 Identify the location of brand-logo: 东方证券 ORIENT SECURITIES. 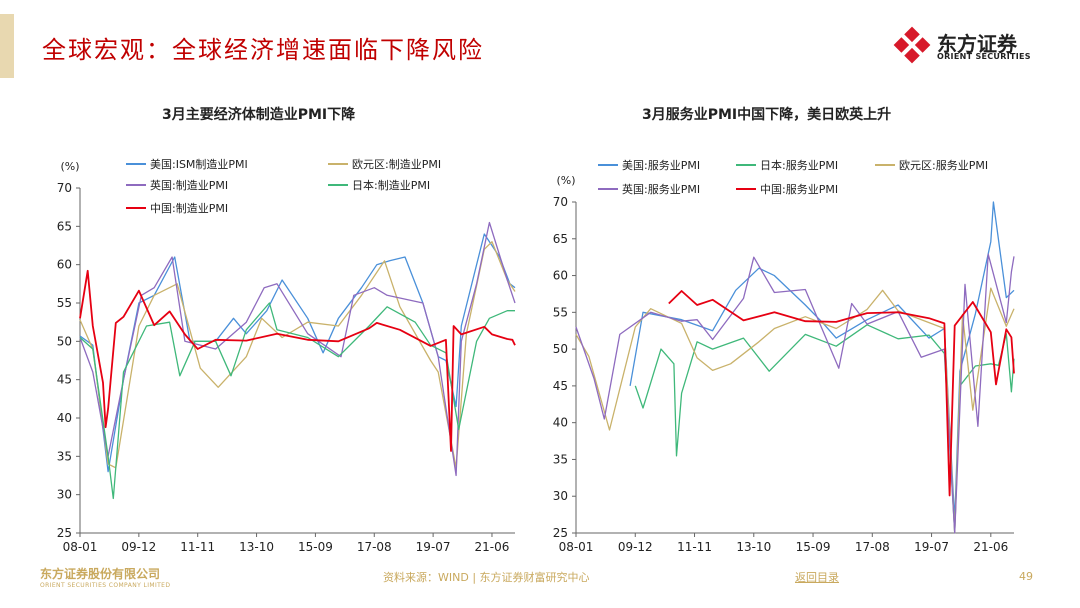
(968, 46).